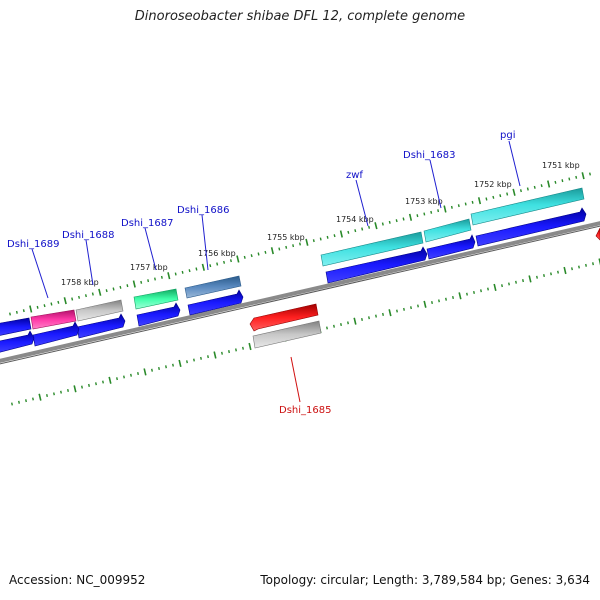  What do you see at coordinates (597, 234) in the screenshot?
I see `gene-right-edge-arrow` at bounding box center [597, 234].